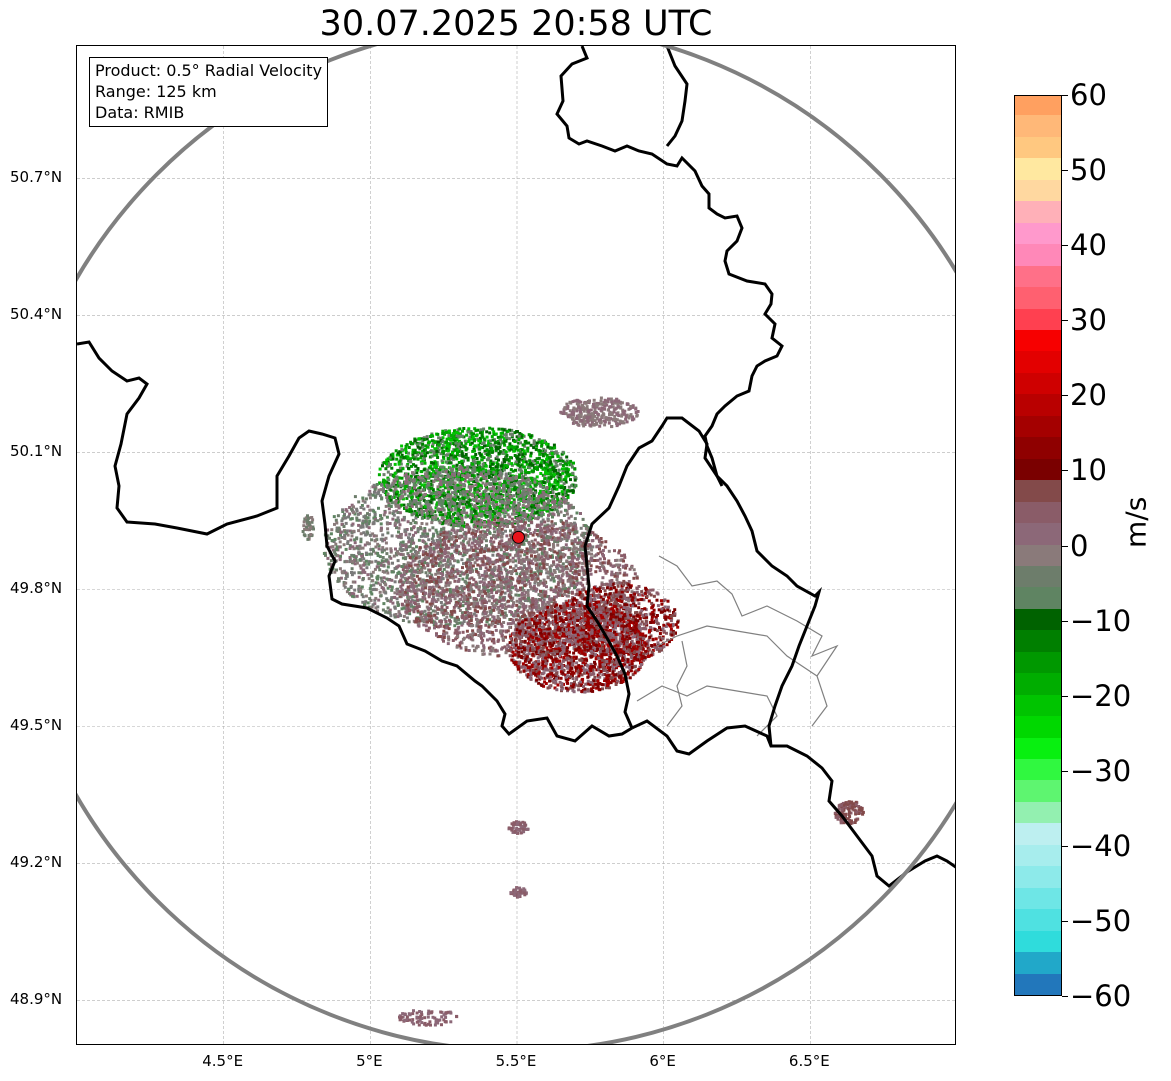 This screenshot has height=1081, width=1171. Describe the element at coordinates (156, 91) in the screenshot. I see `range-label: Range: 125 km` at that location.